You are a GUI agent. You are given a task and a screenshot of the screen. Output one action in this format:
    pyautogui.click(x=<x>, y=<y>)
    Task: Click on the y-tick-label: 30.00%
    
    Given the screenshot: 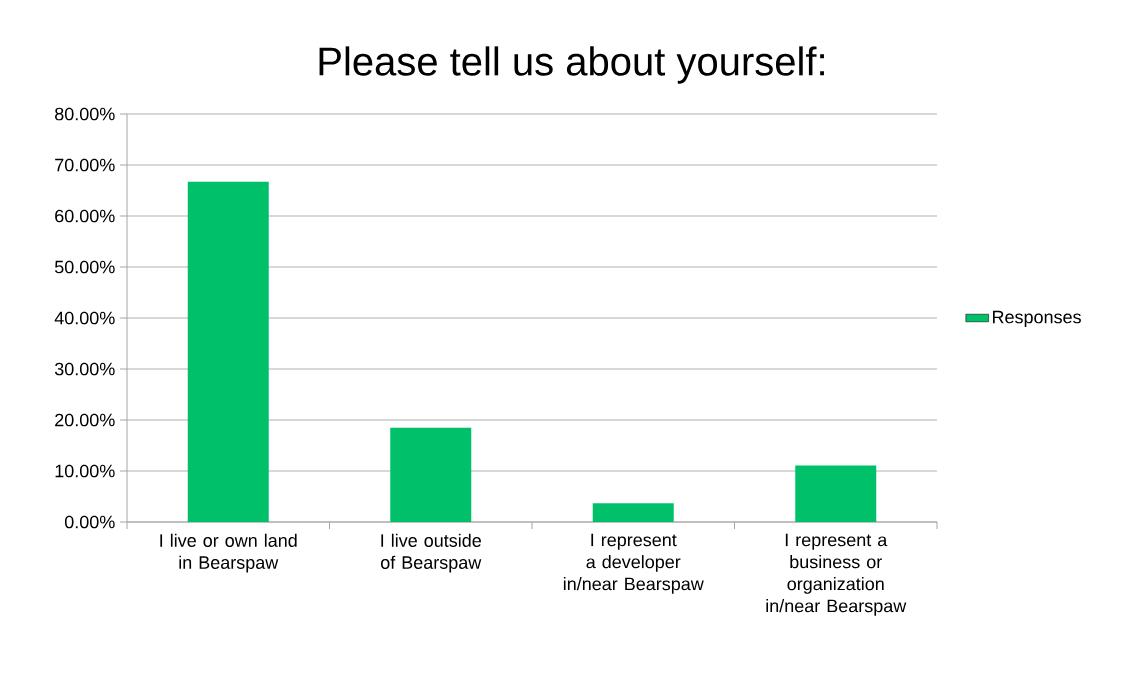 What is the action you would take?
    pyautogui.click(x=84, y=369)
    